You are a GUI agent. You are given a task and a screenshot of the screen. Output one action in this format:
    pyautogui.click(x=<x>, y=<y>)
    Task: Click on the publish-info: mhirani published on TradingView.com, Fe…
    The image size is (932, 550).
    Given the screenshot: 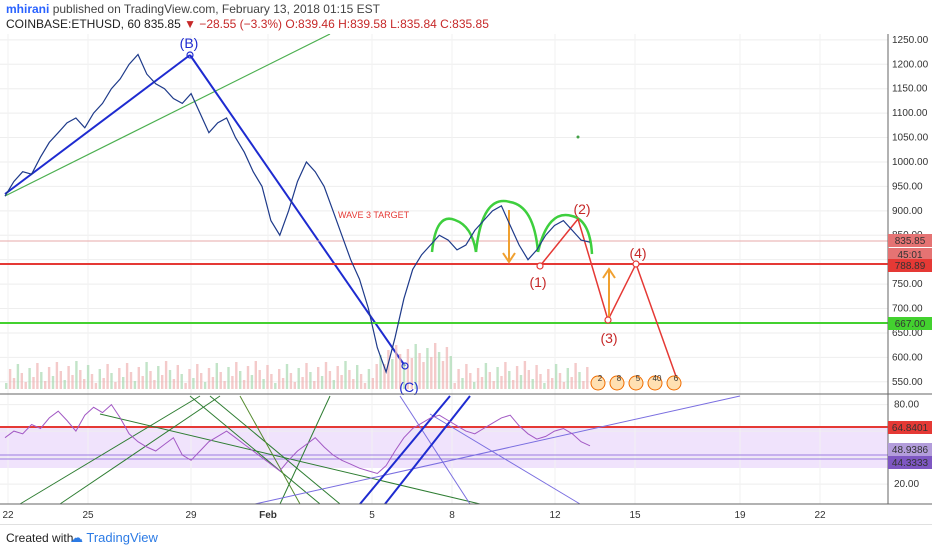 What is the action you would take?
    pyautogui.click(x=193, y=9)
    